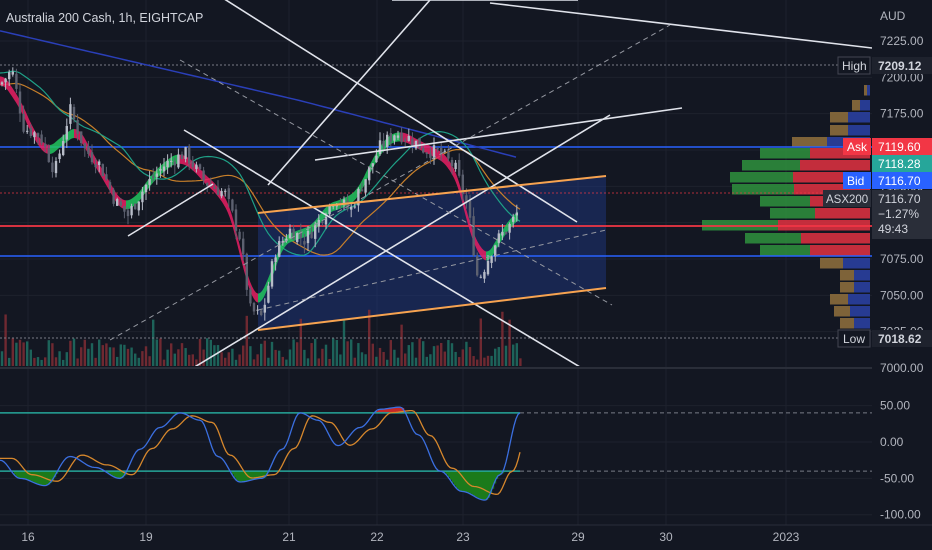  I want to click on date-tick-label: 19, so click(146, 537).